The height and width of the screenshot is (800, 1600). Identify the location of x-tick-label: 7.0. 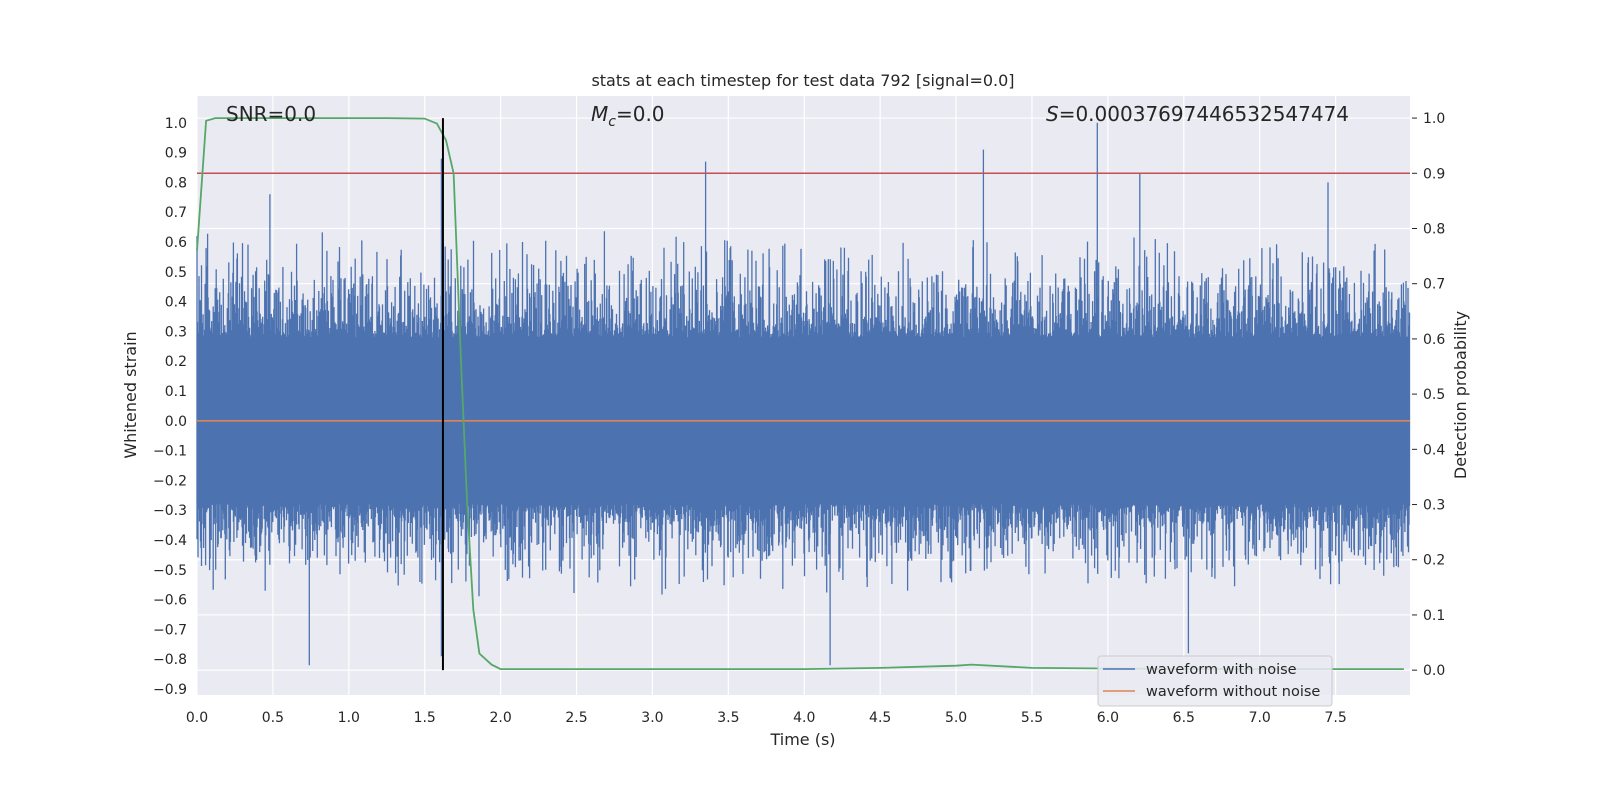
(1260, 718).